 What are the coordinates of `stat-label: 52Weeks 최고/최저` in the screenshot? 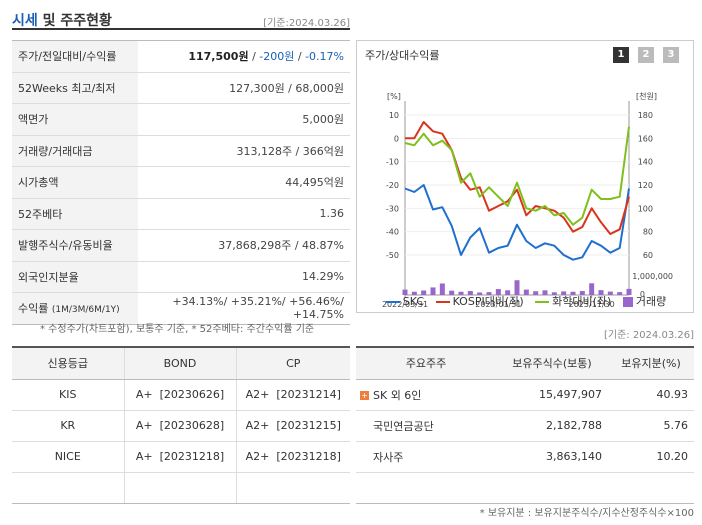 It's located at (75, 88).